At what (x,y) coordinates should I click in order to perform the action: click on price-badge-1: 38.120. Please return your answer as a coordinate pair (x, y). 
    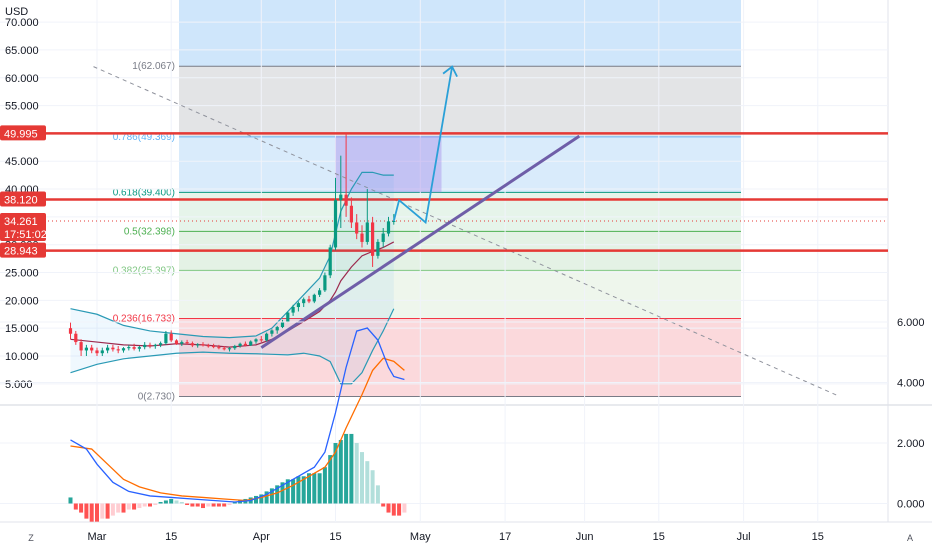
    Looking at the image, I should click on (23, 199).